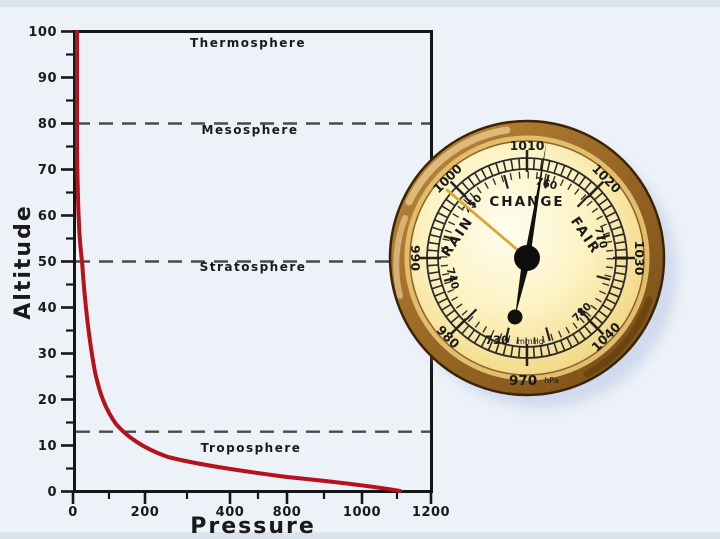  Describe the element at coordinates (47, 354) in the screenshot. I see `y-tick-30: 30` at that location.